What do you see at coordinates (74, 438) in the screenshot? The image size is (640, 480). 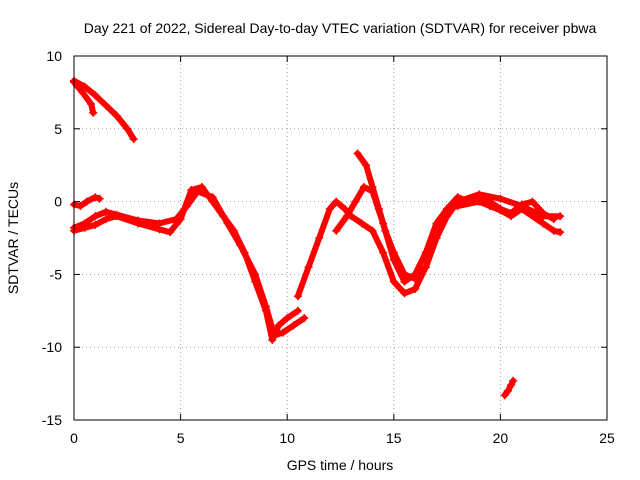 I see `x-tick-label: 0` at bounding box center [74, 438].